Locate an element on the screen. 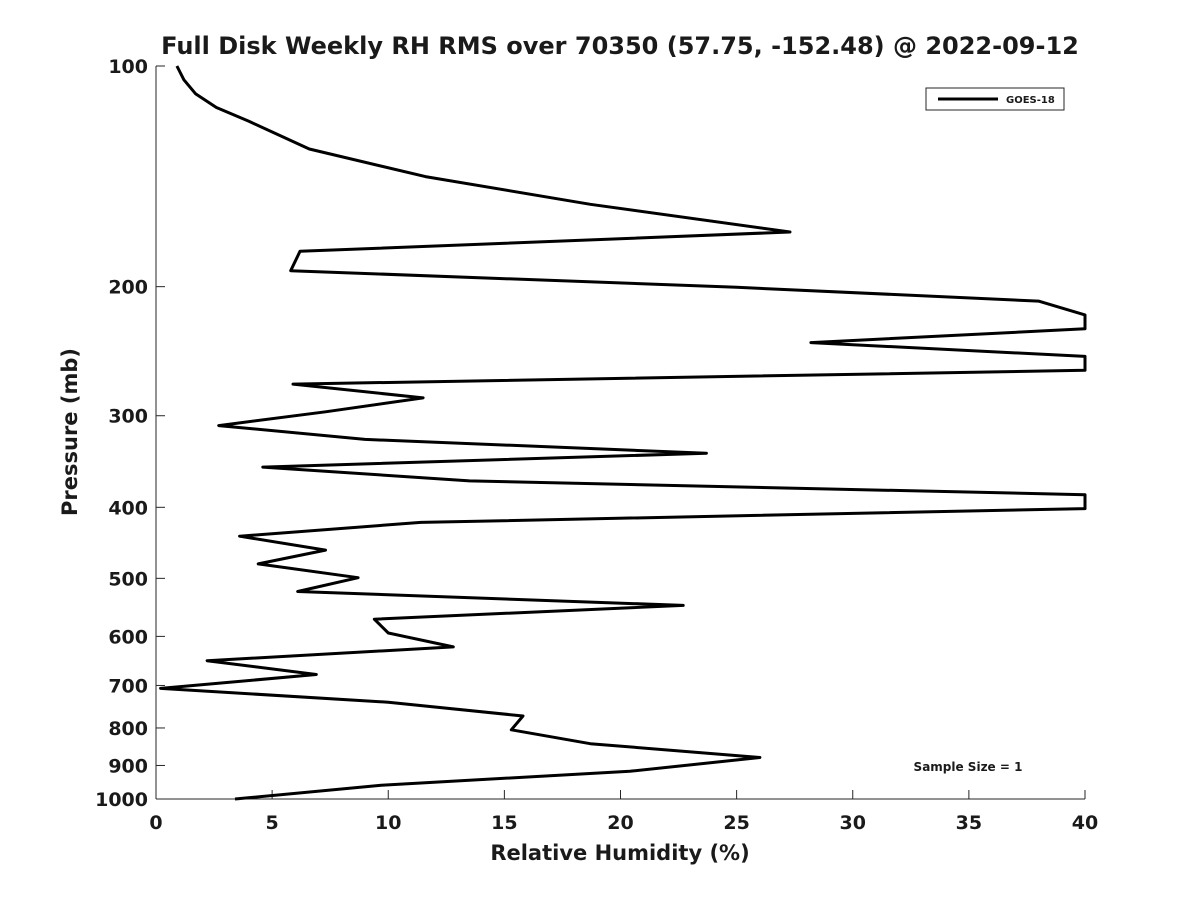 This screenshot has width=1200, height=900. y-tick-label: 1000 is located at coordinates (121, 800).